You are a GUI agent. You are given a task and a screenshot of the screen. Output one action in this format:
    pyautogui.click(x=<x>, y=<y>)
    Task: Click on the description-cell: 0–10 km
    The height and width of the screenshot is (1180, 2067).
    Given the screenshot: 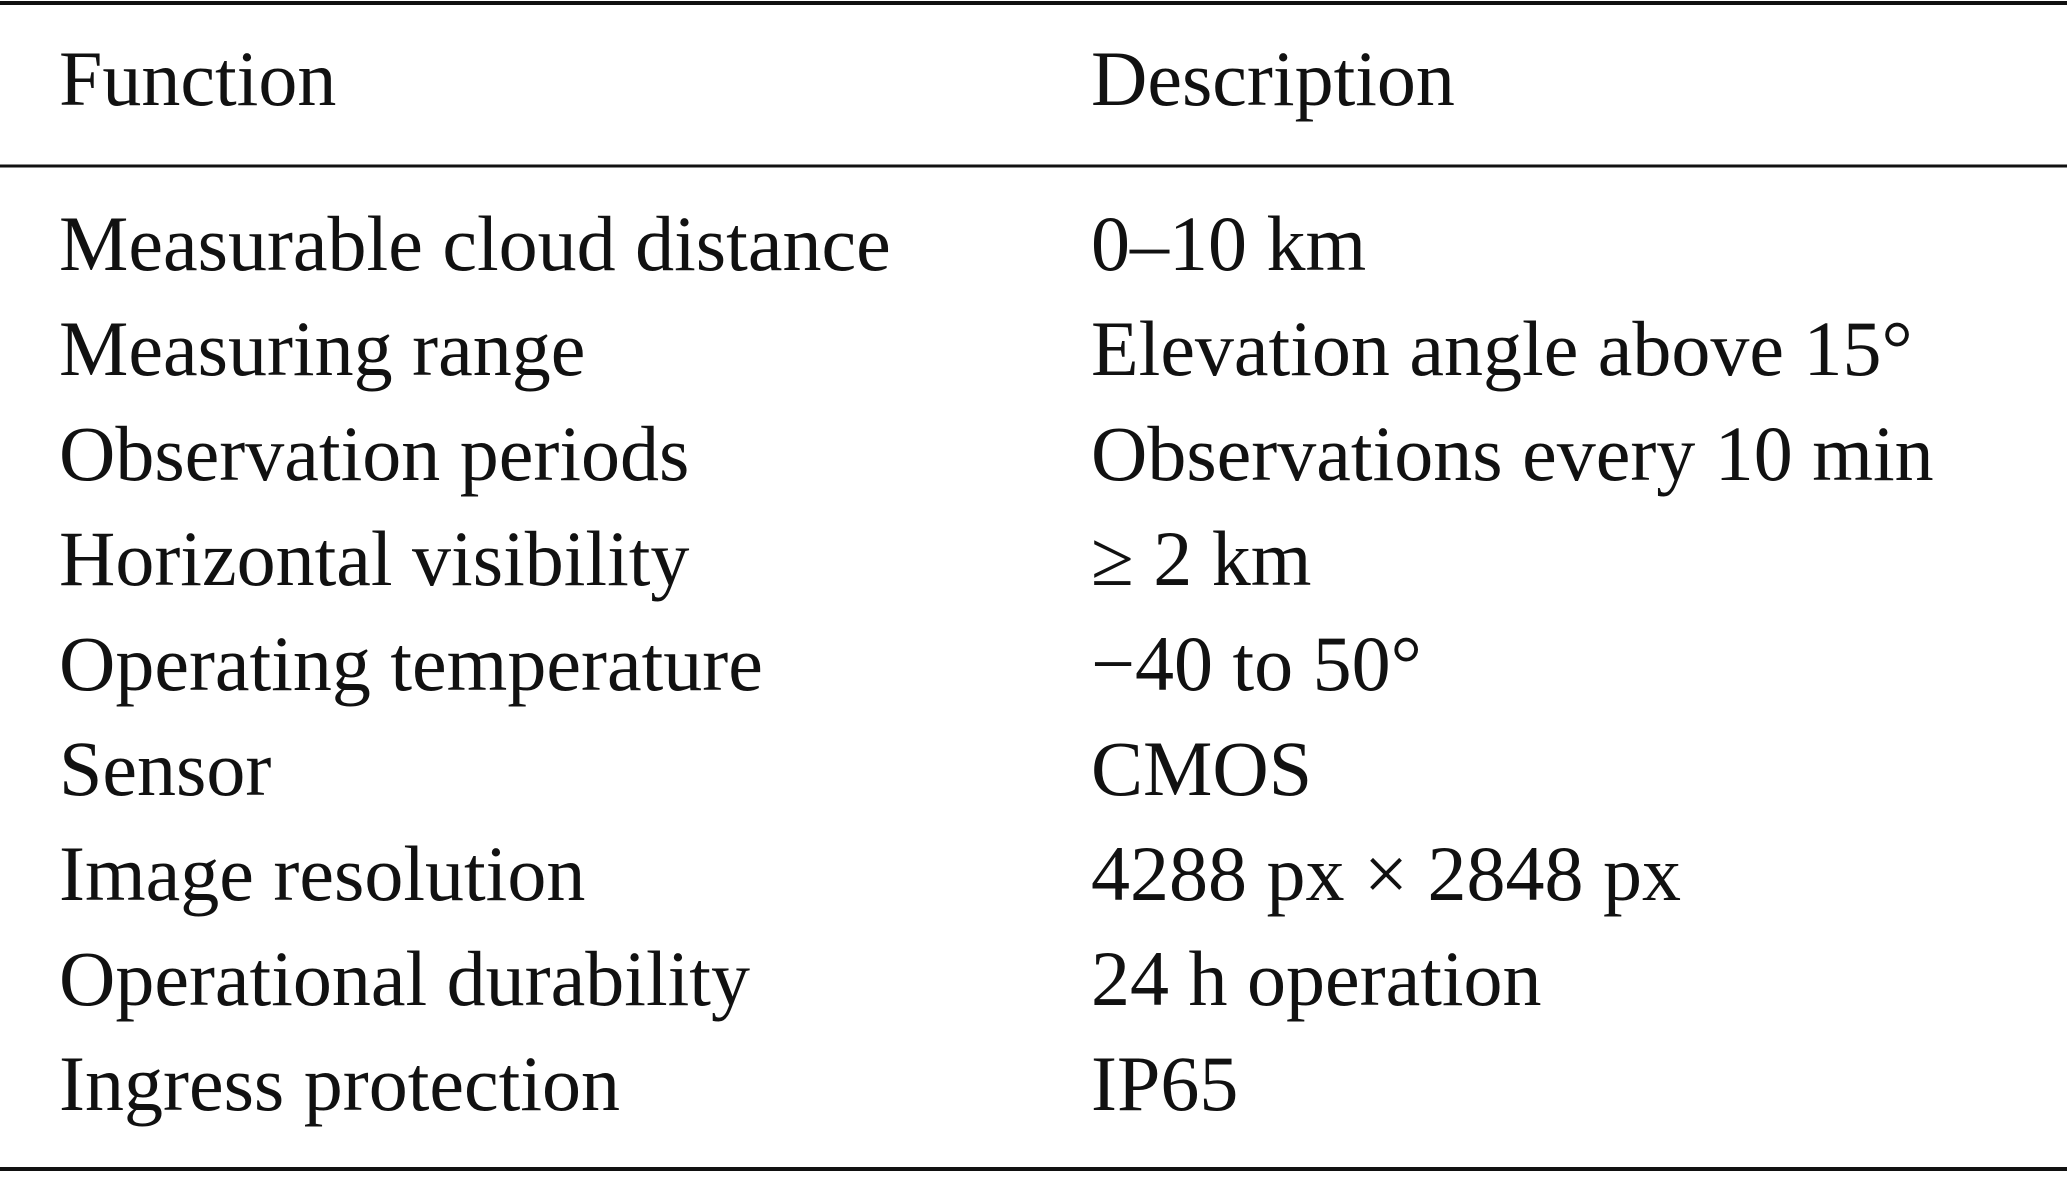 What is the action you would take?
    pyautogui.click(x=1228, y=243)
    